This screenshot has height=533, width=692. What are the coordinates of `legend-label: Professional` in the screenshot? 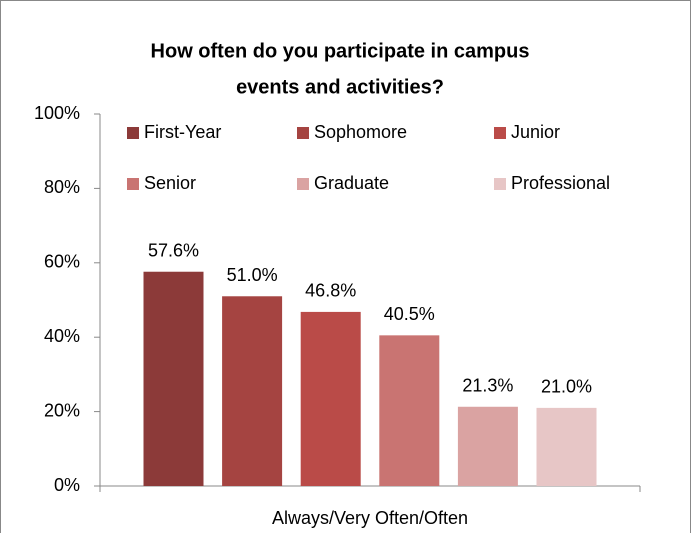 It's located at (560, 183).